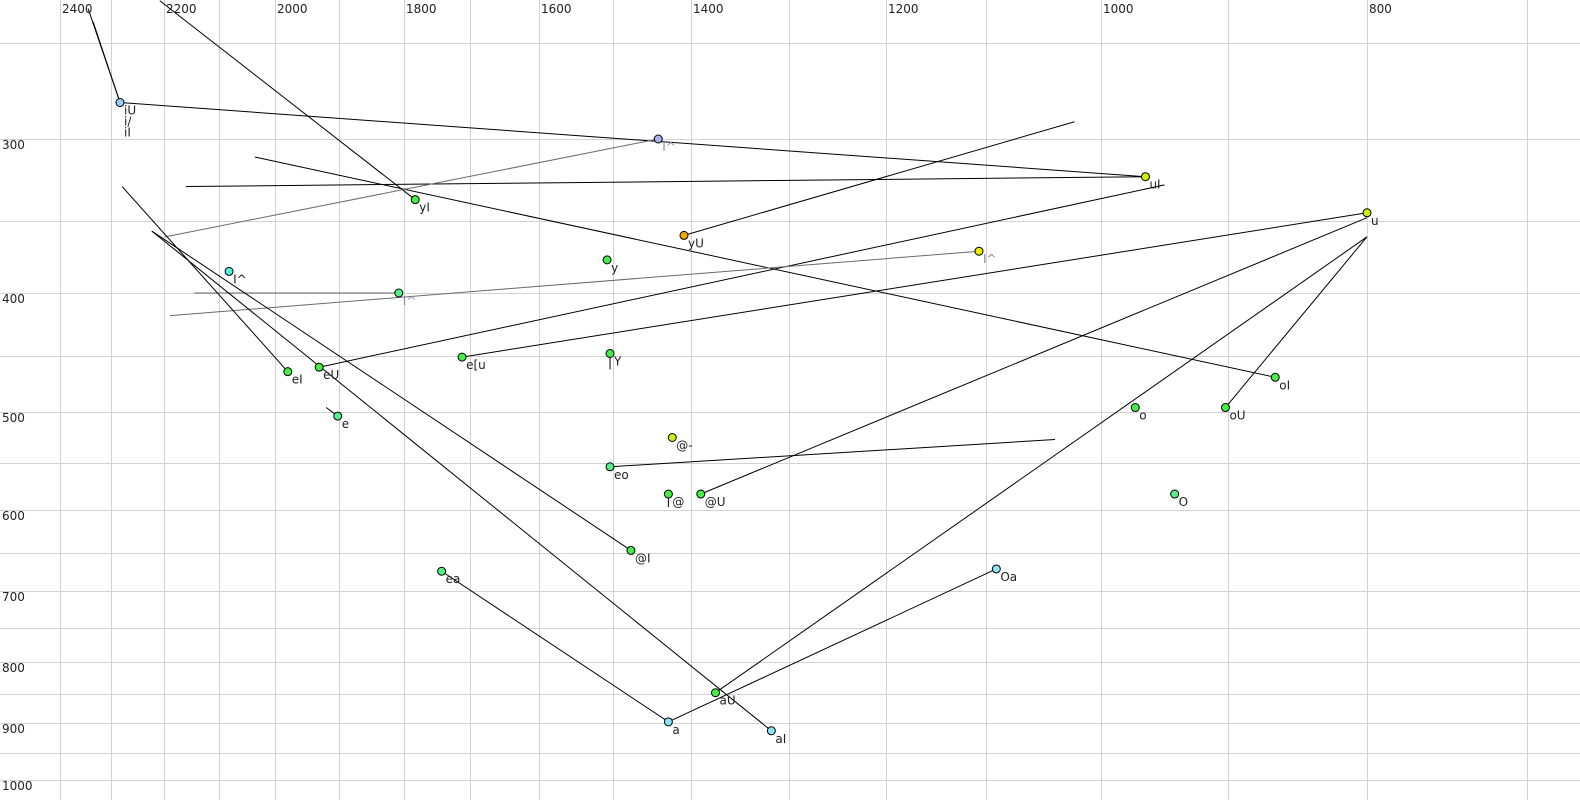 This screenshot has width=1580, height=800. What do you see at coordinates (728, 701) in the screenshot?
I see `vowel-label: aU` at bounding box center [728, 701].